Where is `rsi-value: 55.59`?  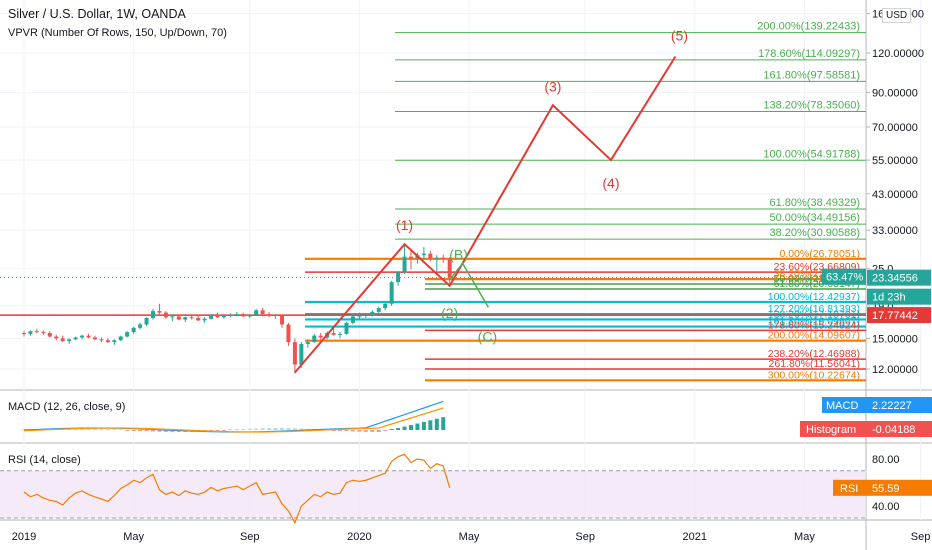
rsi-value: 55.59 is located at coordinates (886, 489).